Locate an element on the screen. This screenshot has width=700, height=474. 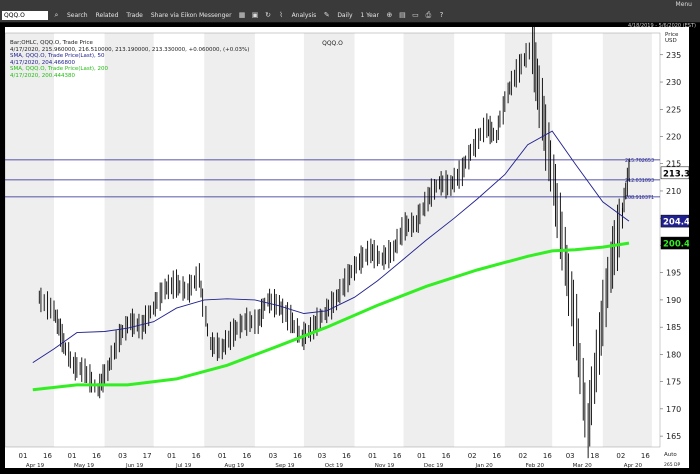
y-tick-label: 185 is located at coordinates (673, 327).